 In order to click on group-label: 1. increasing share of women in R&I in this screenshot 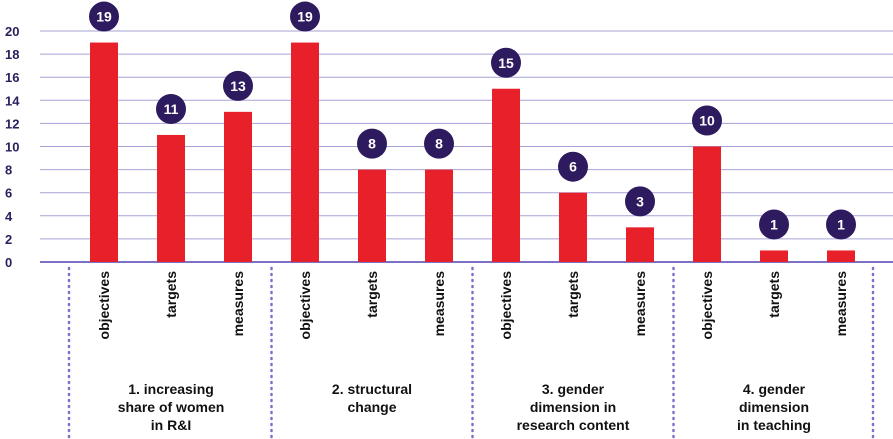, I will do `click(171, 407)`.